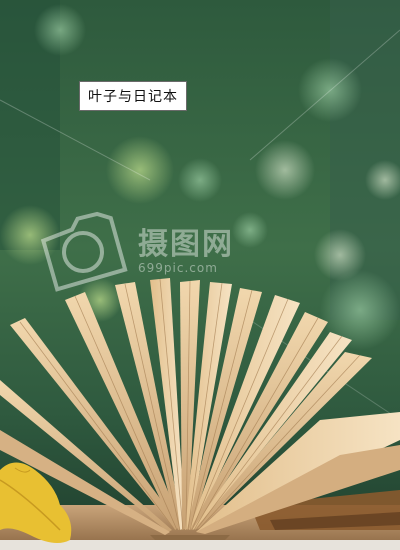  Describe the element at coordinates (84, 251) in the screenshot. I see `camera-icon` at that location.